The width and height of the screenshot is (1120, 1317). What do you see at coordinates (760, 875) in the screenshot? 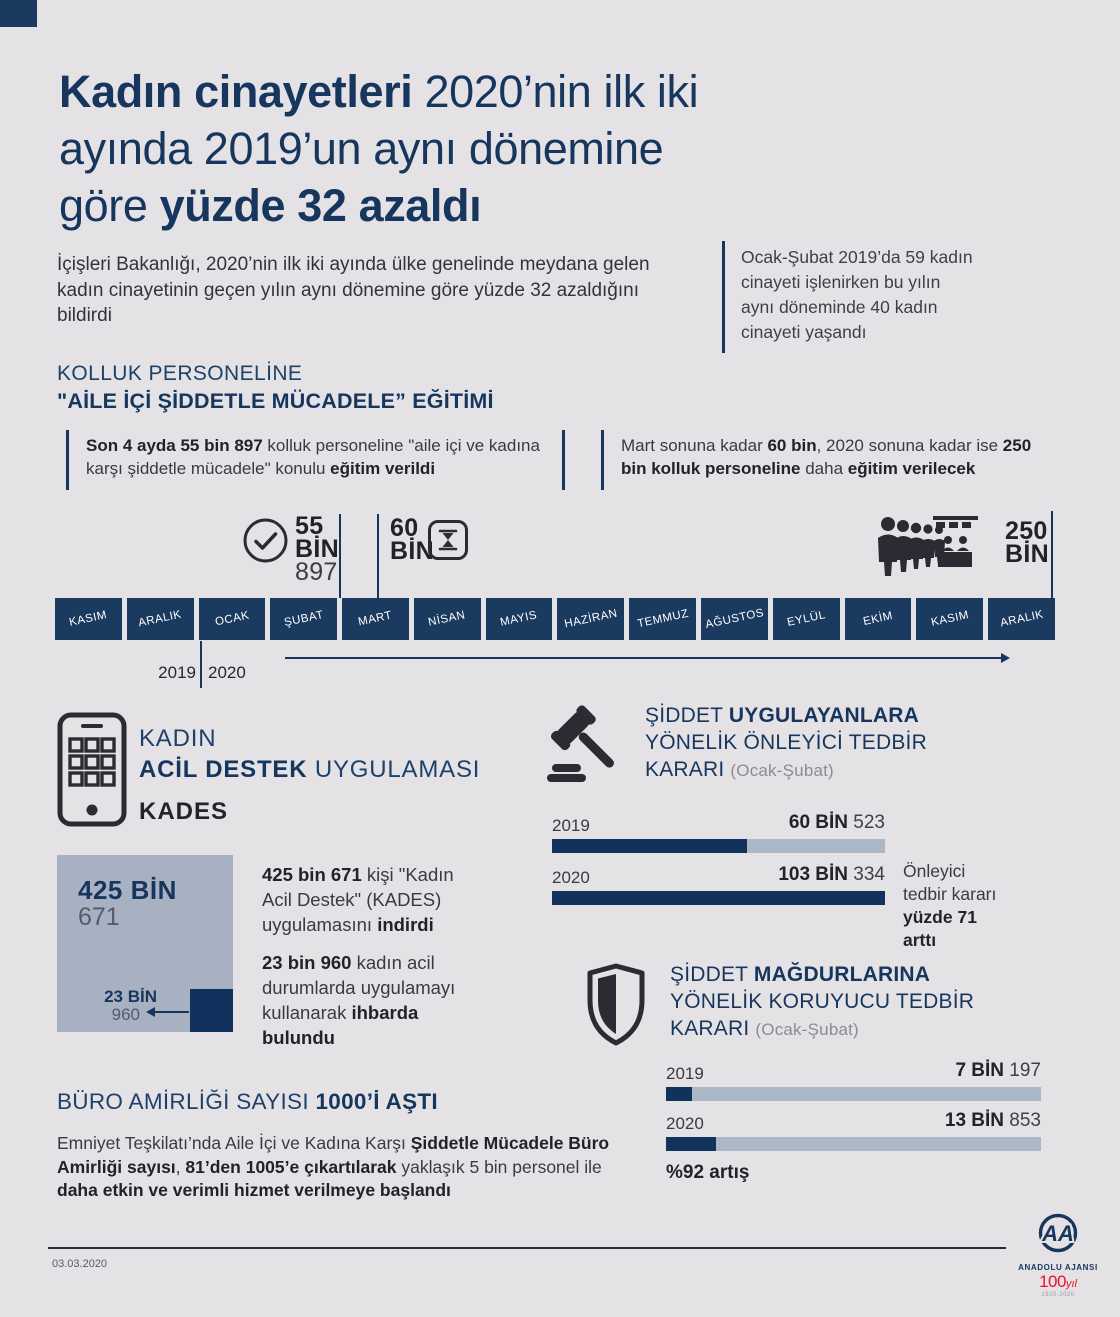
I see `prevention-2020-value: 103 BİN 334` at bounding box center [760, 875].